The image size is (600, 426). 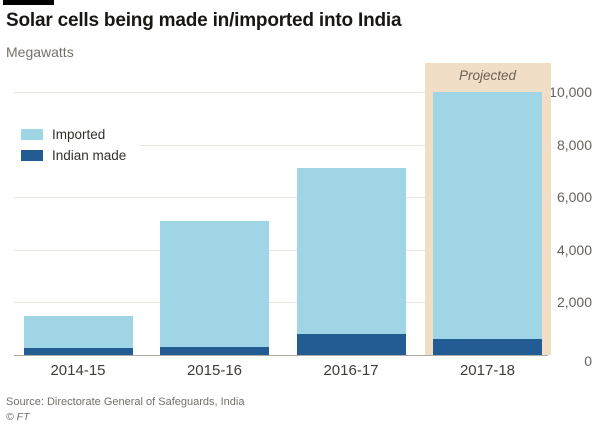 What do you see at coordinates (487, 75) in the screenshot?
I see `projected-label: Projected` at bounding box center [487, 75].